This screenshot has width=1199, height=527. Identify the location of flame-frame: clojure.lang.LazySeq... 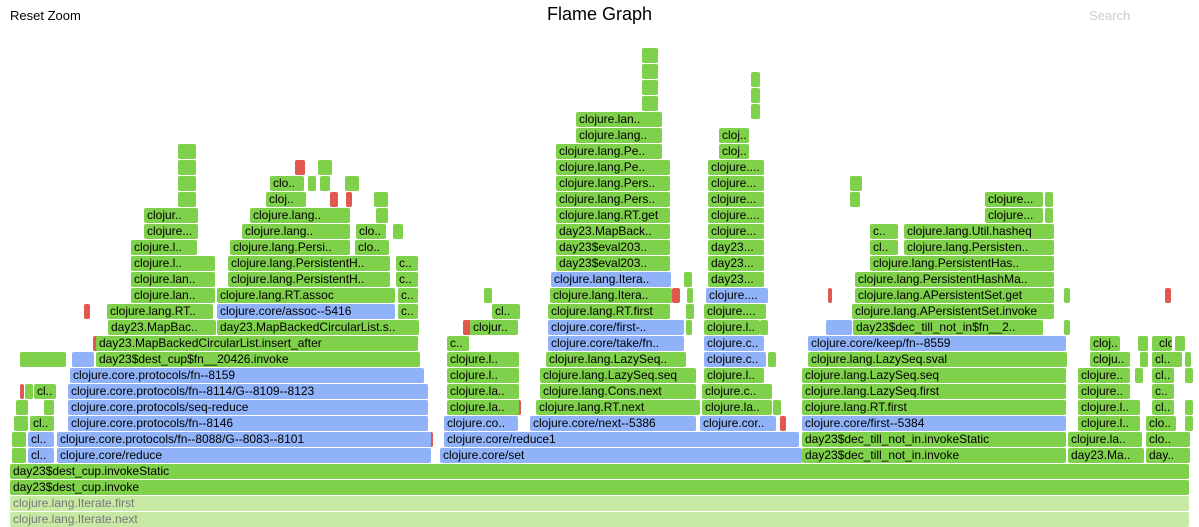
(616, 359).